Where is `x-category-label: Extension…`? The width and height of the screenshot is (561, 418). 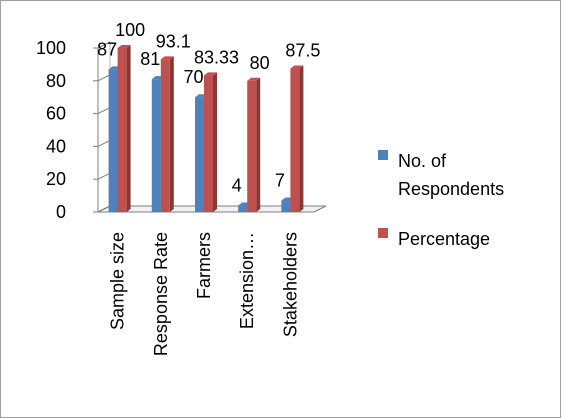 x-category-label: Extension… is located at coordinates (247, 280).